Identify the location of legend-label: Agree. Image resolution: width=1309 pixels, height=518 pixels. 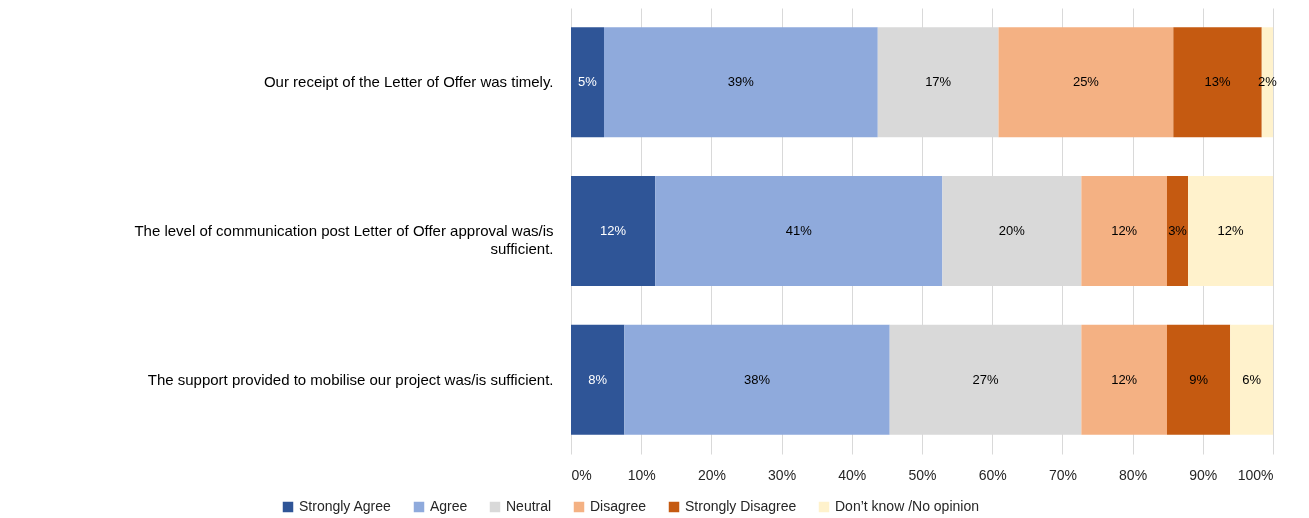
(449, 506).